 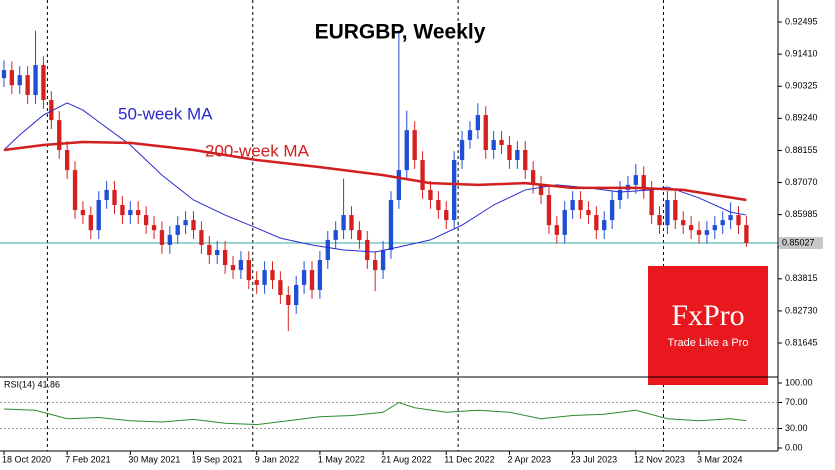 What do you see at coordinates (154, 459) in the screenshot?
I see `x-tick-label: 30 May 2021` at bounding box center [154, 459].